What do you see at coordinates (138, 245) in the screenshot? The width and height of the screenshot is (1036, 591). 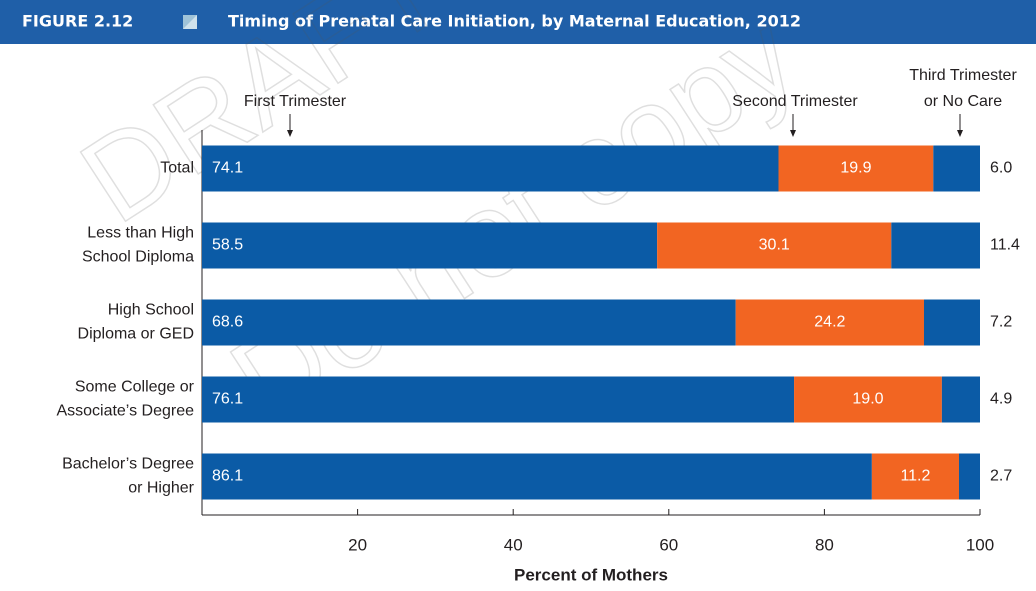 I see `y-tick-label: Less than High School Diploma` at bounding box center [138, 245].